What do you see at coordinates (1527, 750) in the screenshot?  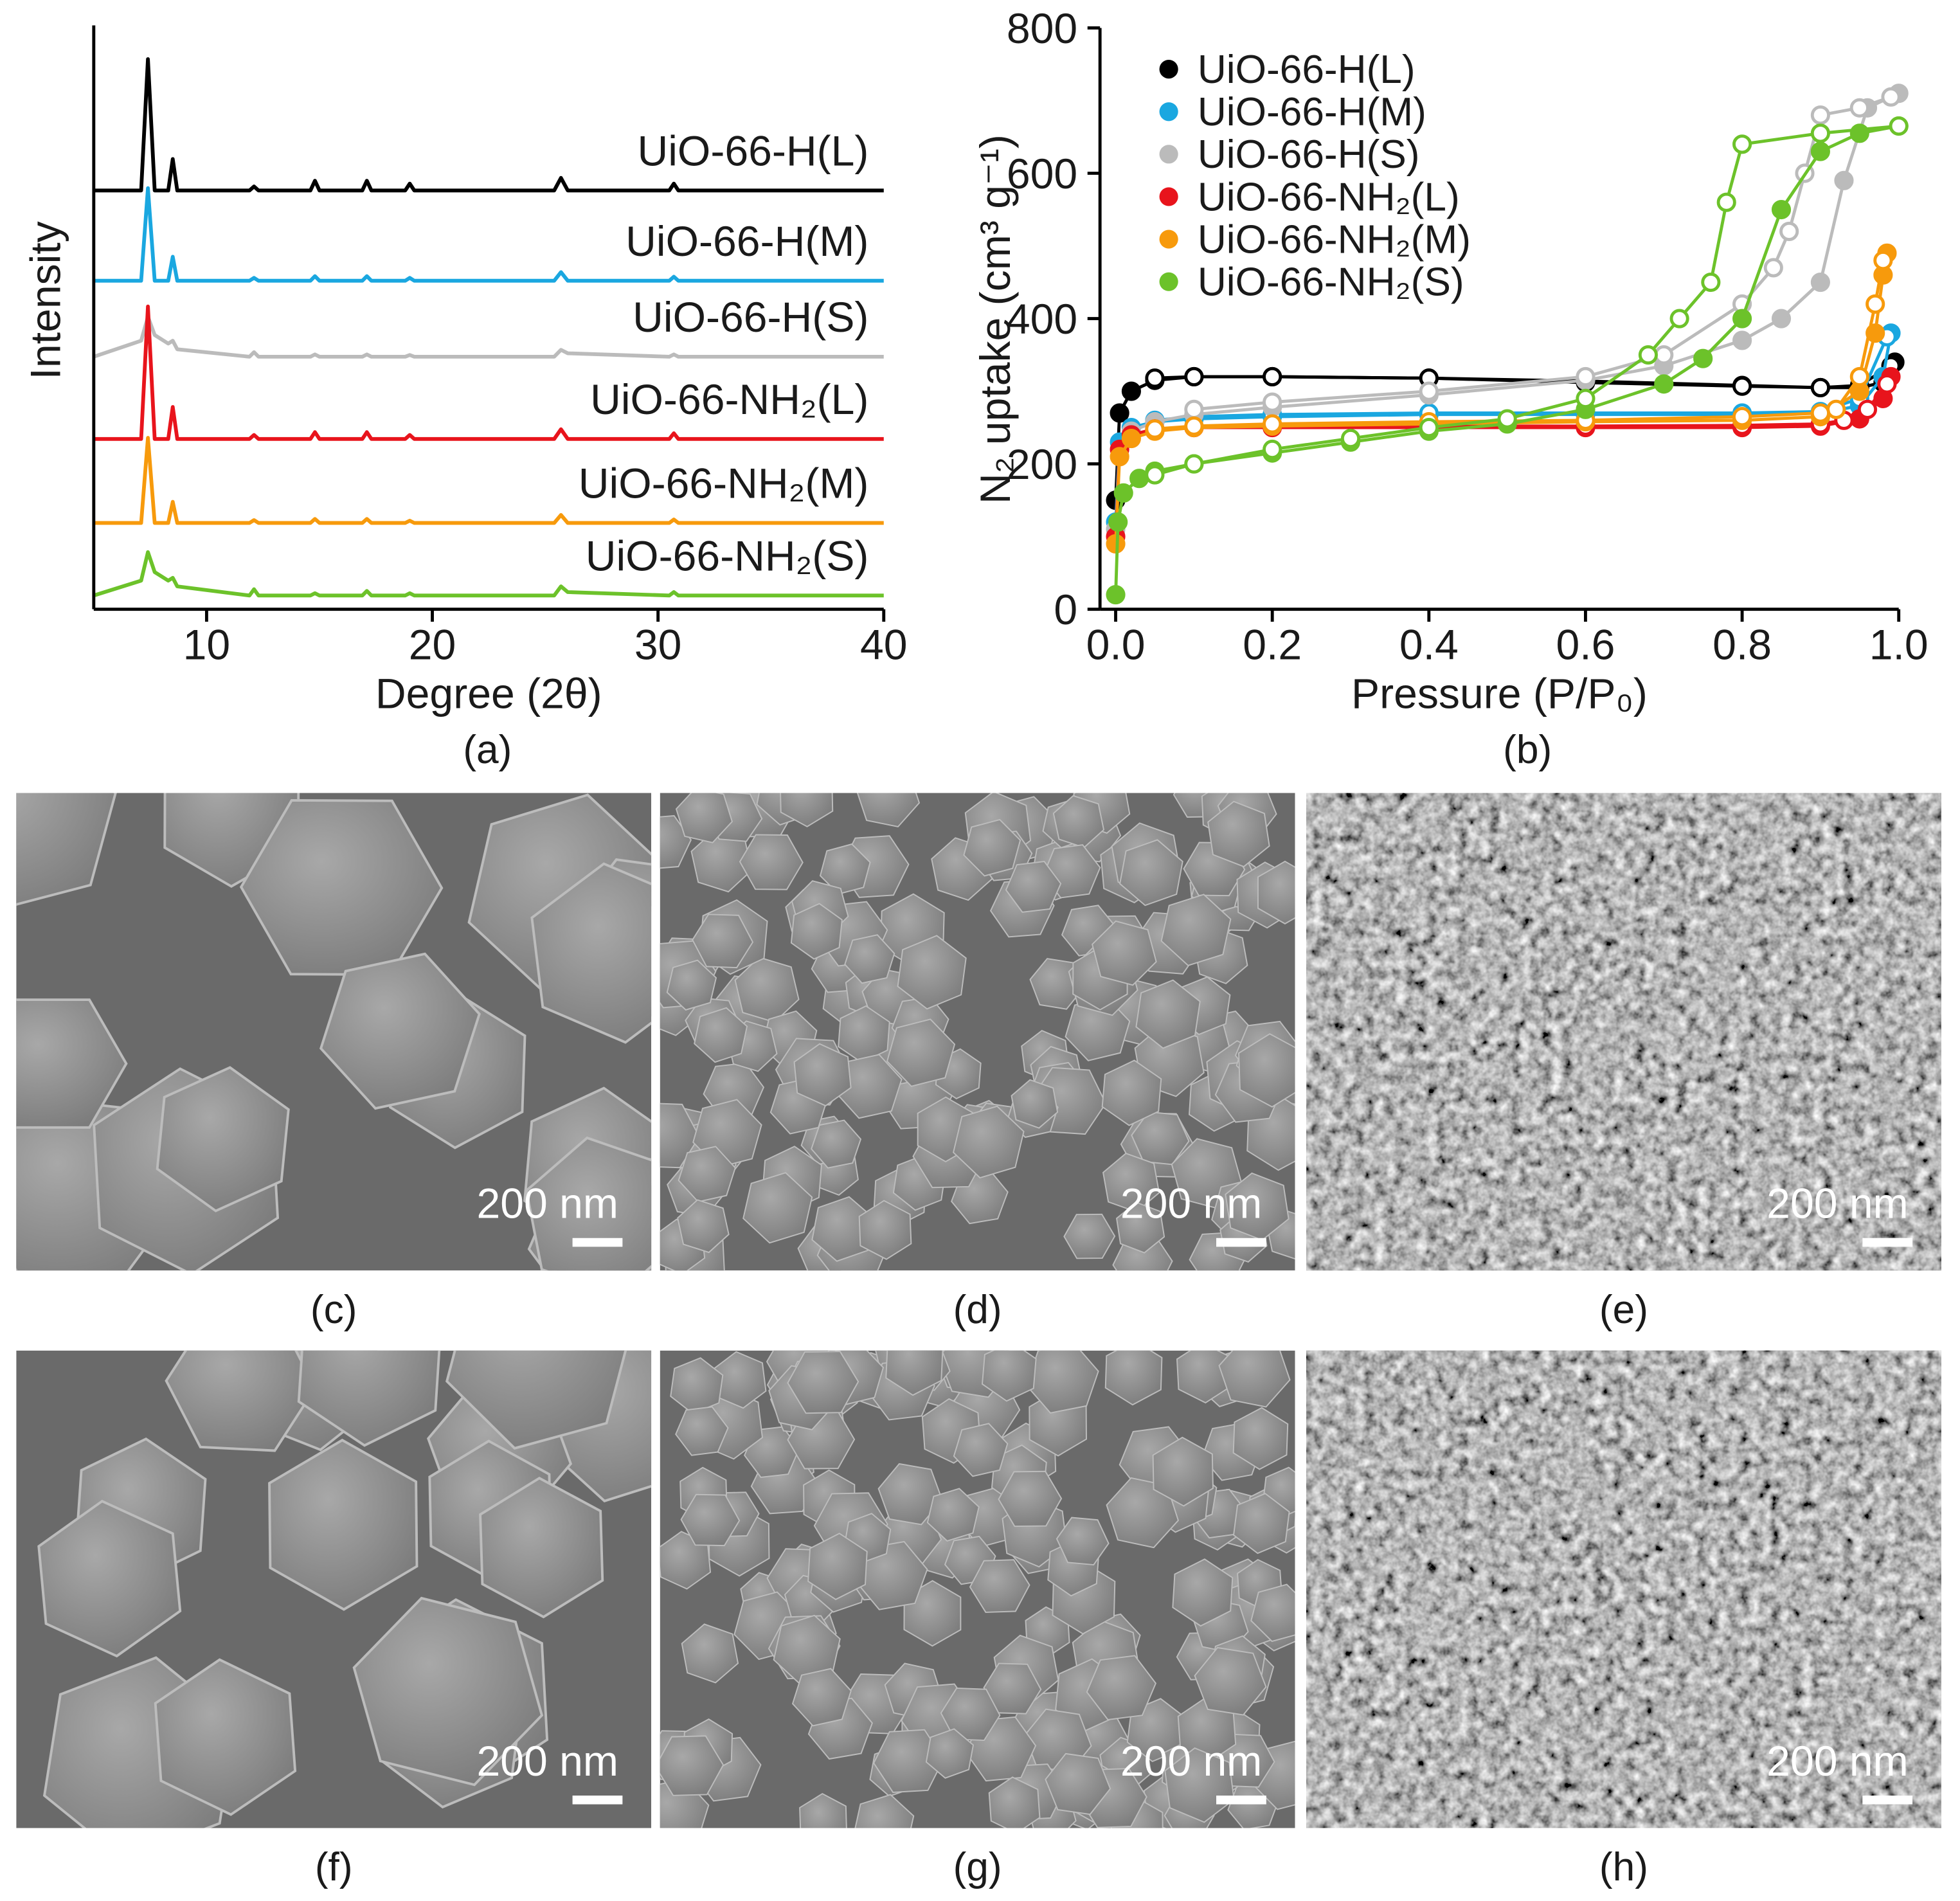 I see `panel-caption: (b)` at bounding box center [1527, 750].